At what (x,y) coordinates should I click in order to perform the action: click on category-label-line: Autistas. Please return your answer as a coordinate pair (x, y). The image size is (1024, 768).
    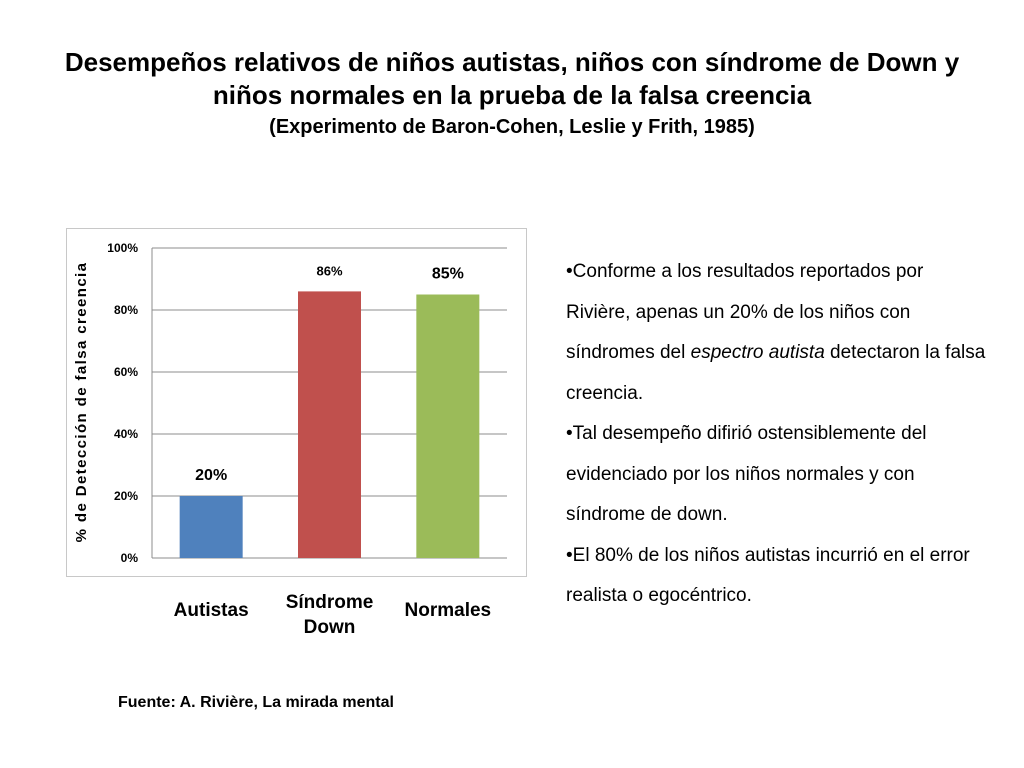
    Looking at the image, I should click on (211, 610).